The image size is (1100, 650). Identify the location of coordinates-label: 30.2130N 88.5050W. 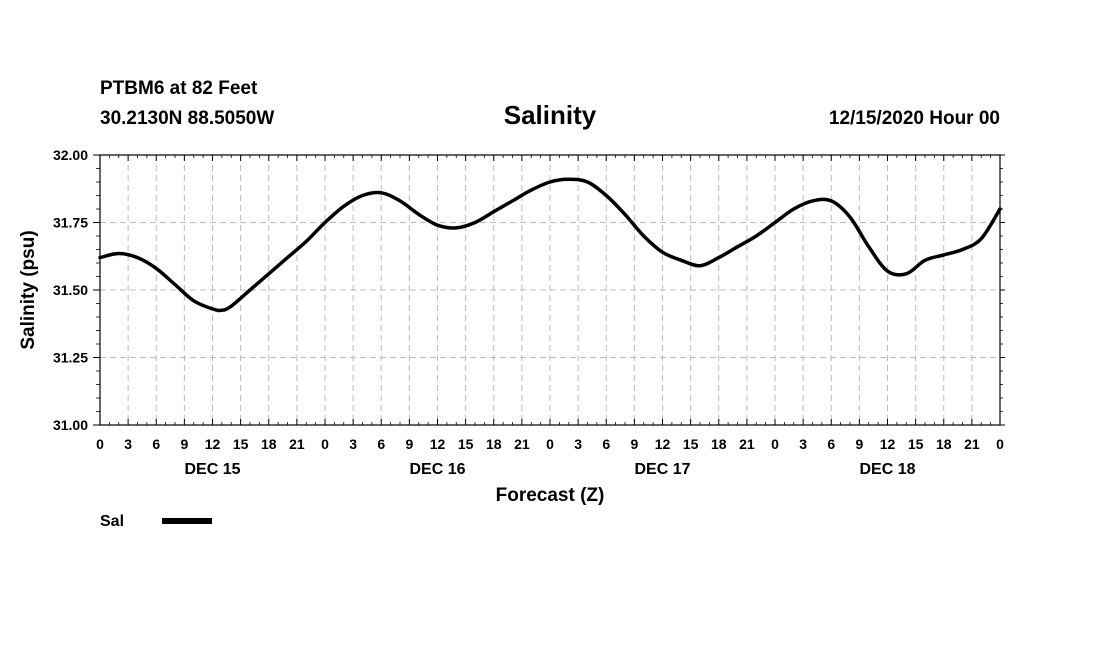
(187, 118).